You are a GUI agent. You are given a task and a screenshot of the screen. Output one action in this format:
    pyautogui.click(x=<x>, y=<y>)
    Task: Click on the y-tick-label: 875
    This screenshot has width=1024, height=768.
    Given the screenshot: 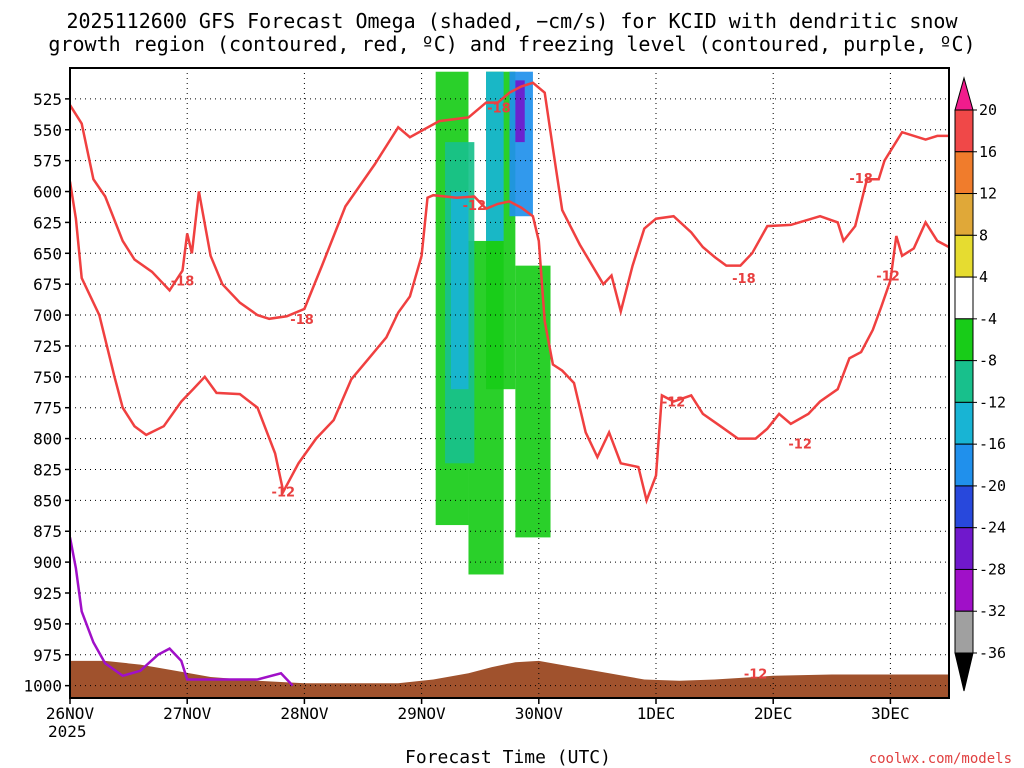 What is the action you would take?
    pyautogui.click(x=47, y=531)
    